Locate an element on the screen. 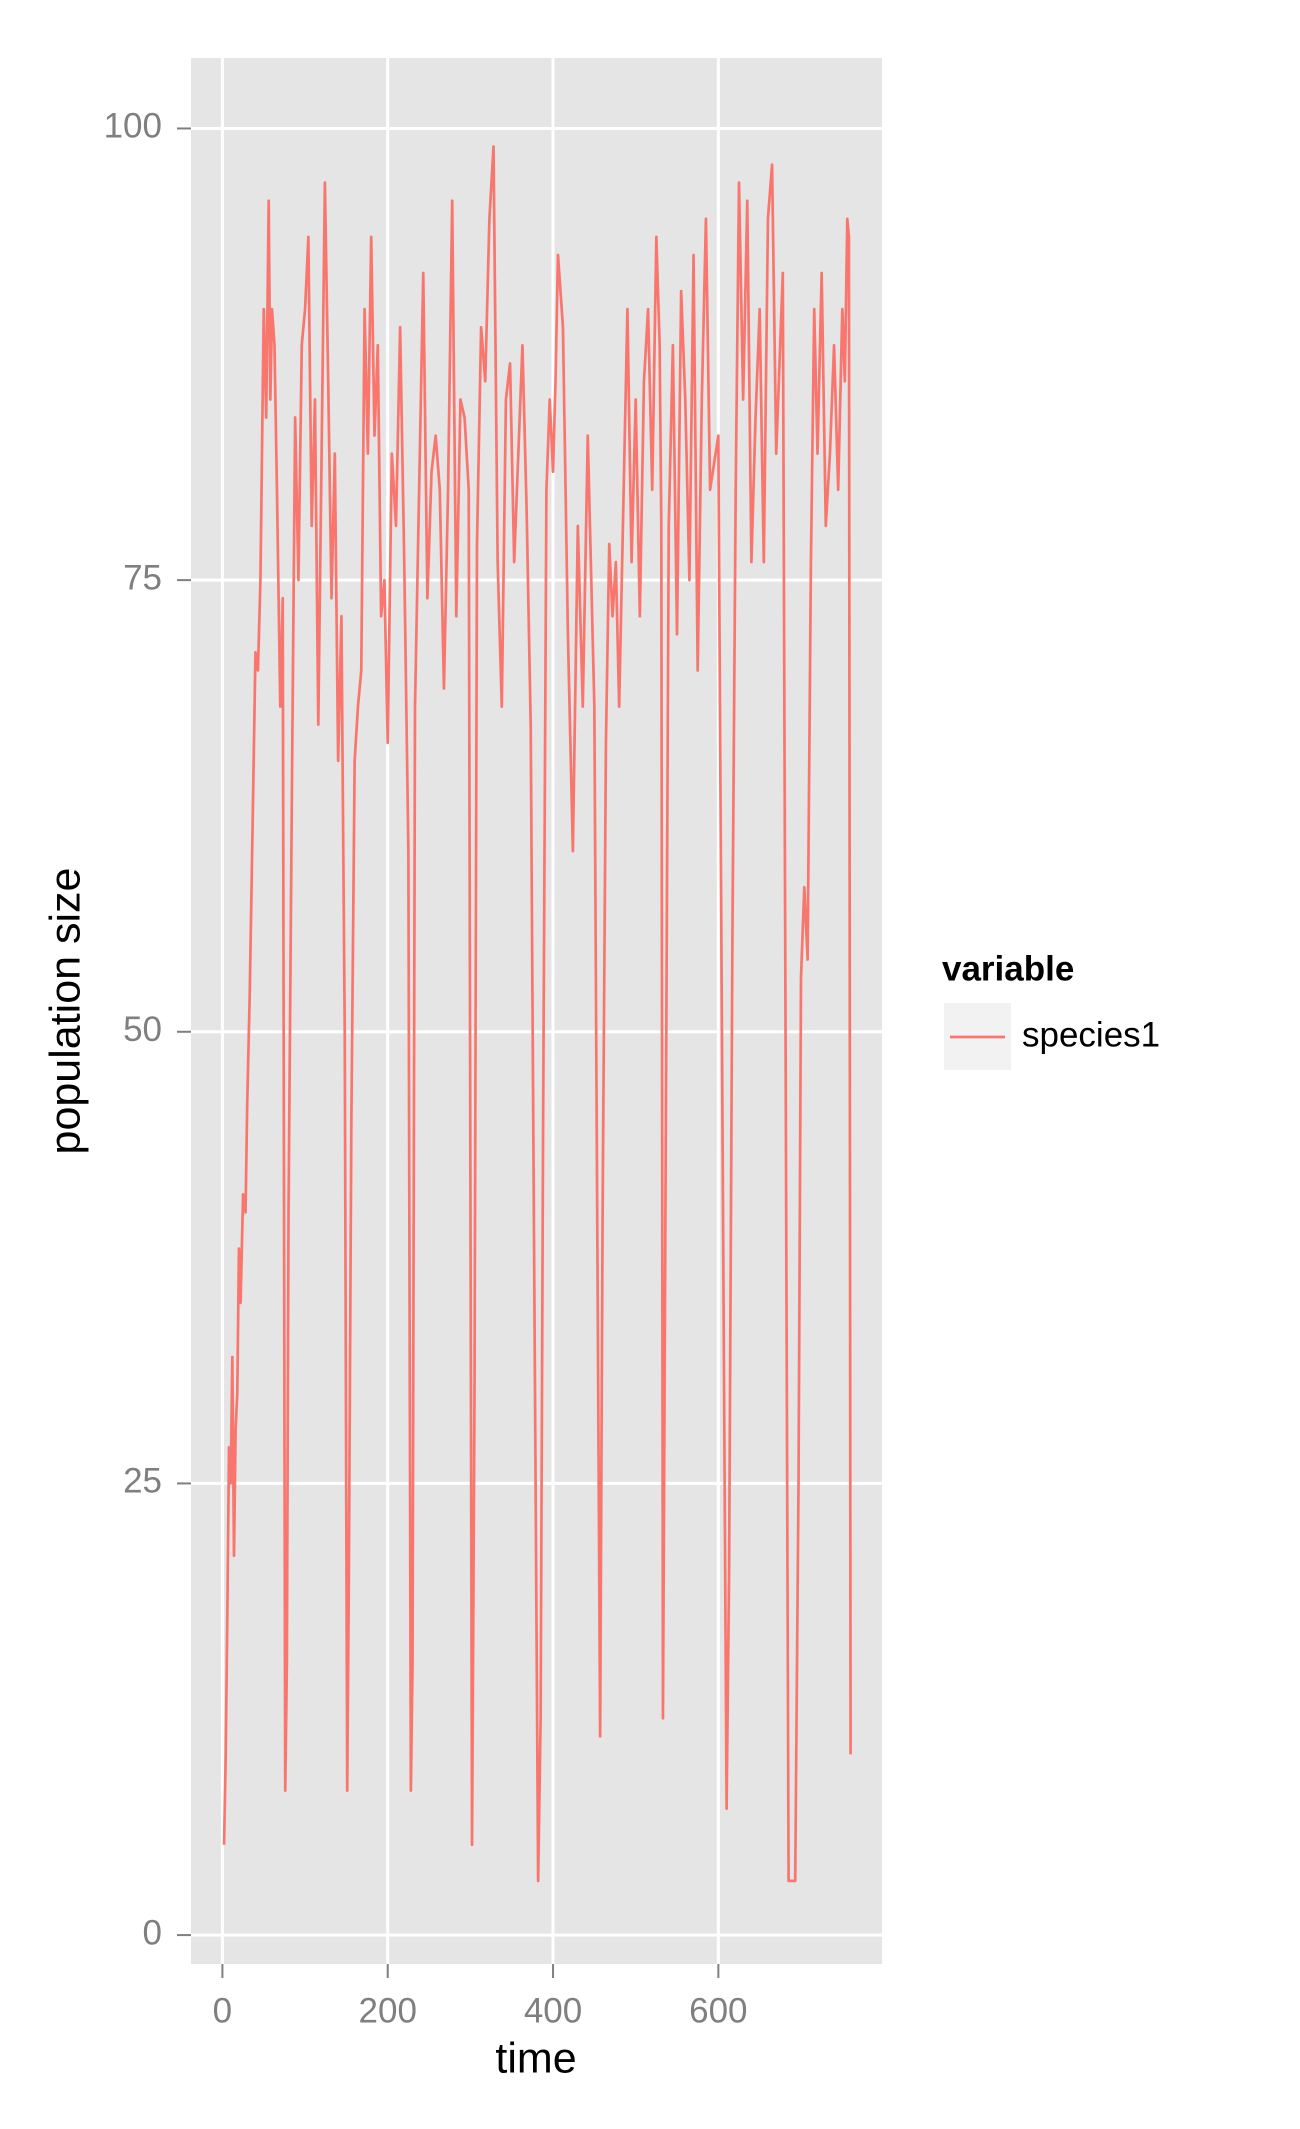 Image resolution: width=1300 pixels, height=2129 pixels. x-tick-label: 600 is located at coordinates (718, 2010).